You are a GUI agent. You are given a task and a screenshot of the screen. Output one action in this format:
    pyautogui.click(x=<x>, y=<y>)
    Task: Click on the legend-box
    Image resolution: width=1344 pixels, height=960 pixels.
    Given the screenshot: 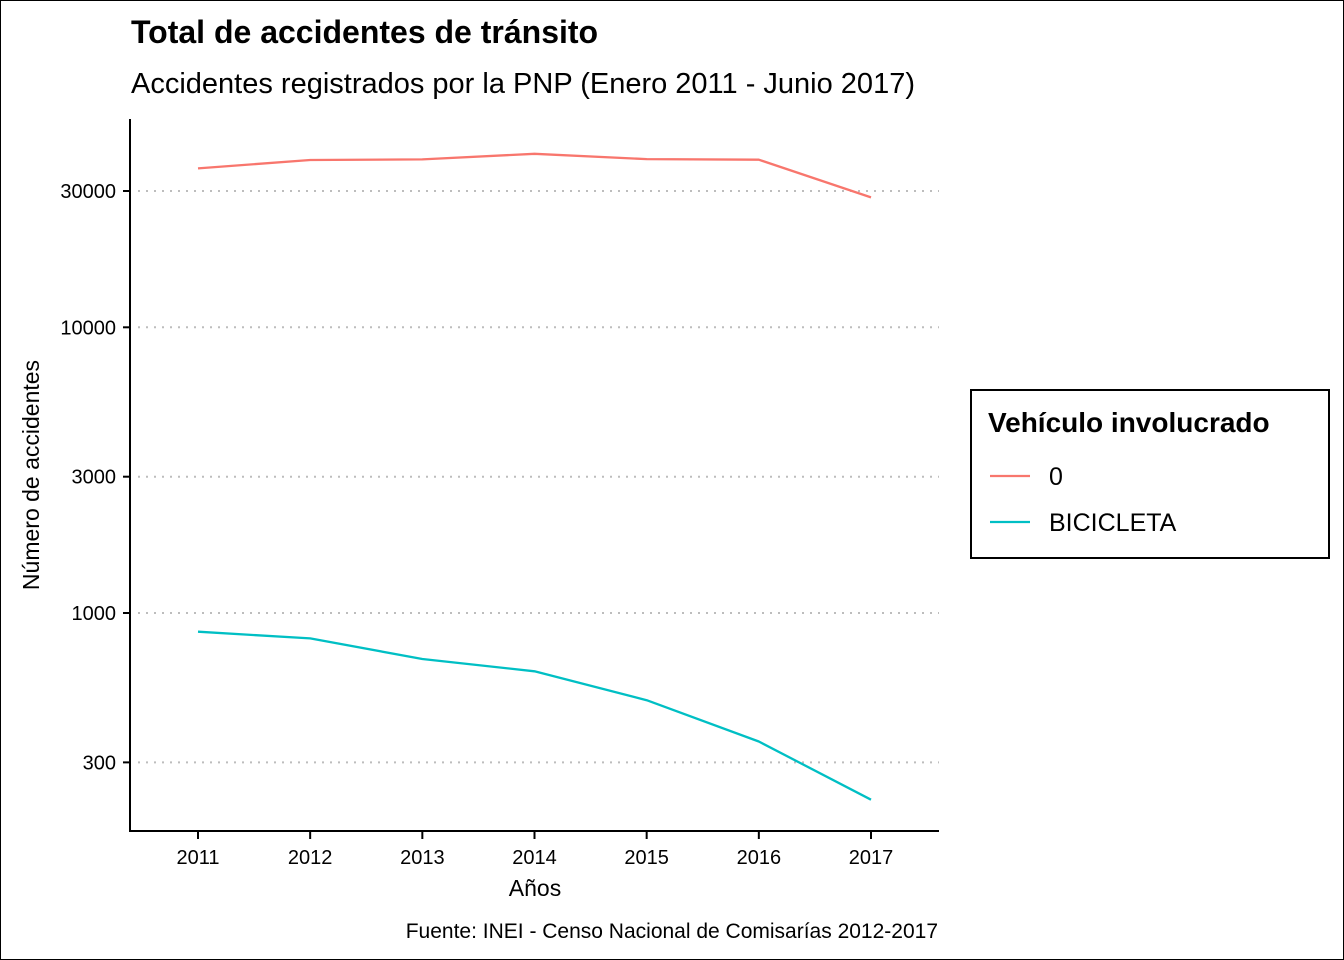 What is the action you would take?
    pyautogui.click(x=1150, y=474)
    